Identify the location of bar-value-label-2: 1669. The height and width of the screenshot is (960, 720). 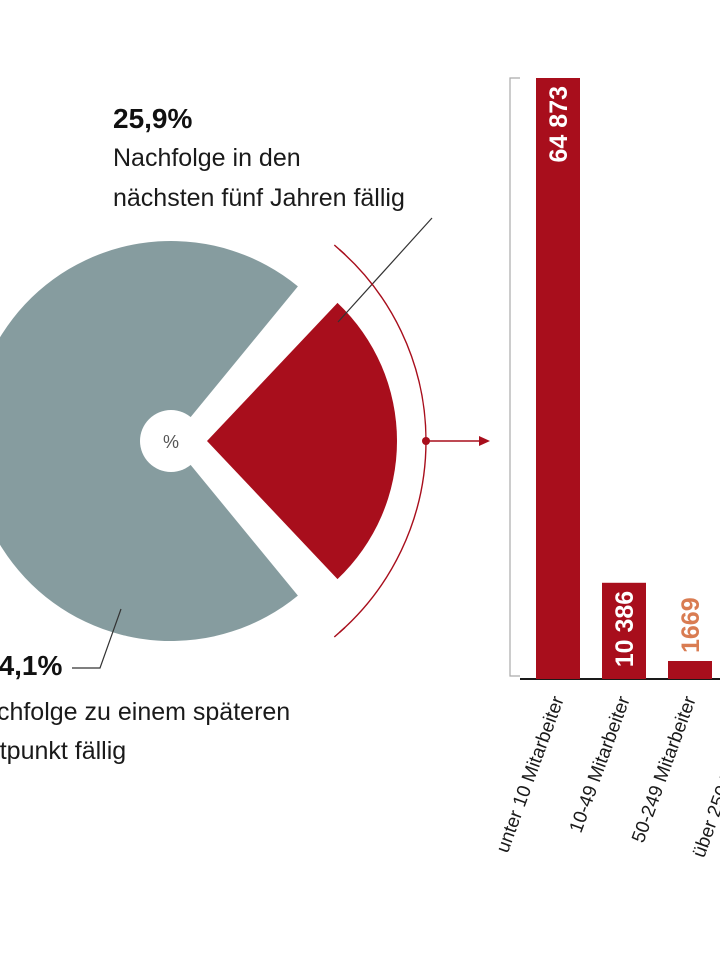
(691, 625).